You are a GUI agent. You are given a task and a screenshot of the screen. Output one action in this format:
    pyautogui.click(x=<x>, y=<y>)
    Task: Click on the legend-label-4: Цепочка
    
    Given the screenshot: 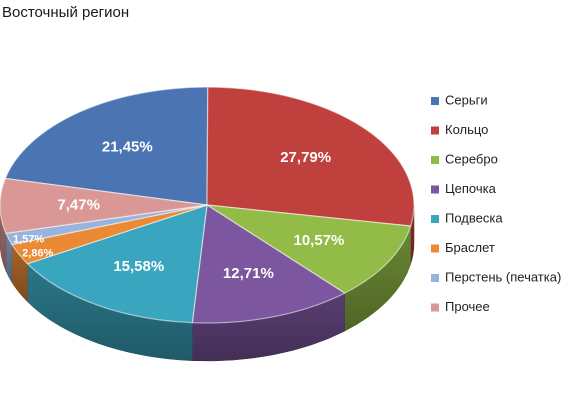 What is the action you would take?
    pyautogui.click(x=471, y=188)
    